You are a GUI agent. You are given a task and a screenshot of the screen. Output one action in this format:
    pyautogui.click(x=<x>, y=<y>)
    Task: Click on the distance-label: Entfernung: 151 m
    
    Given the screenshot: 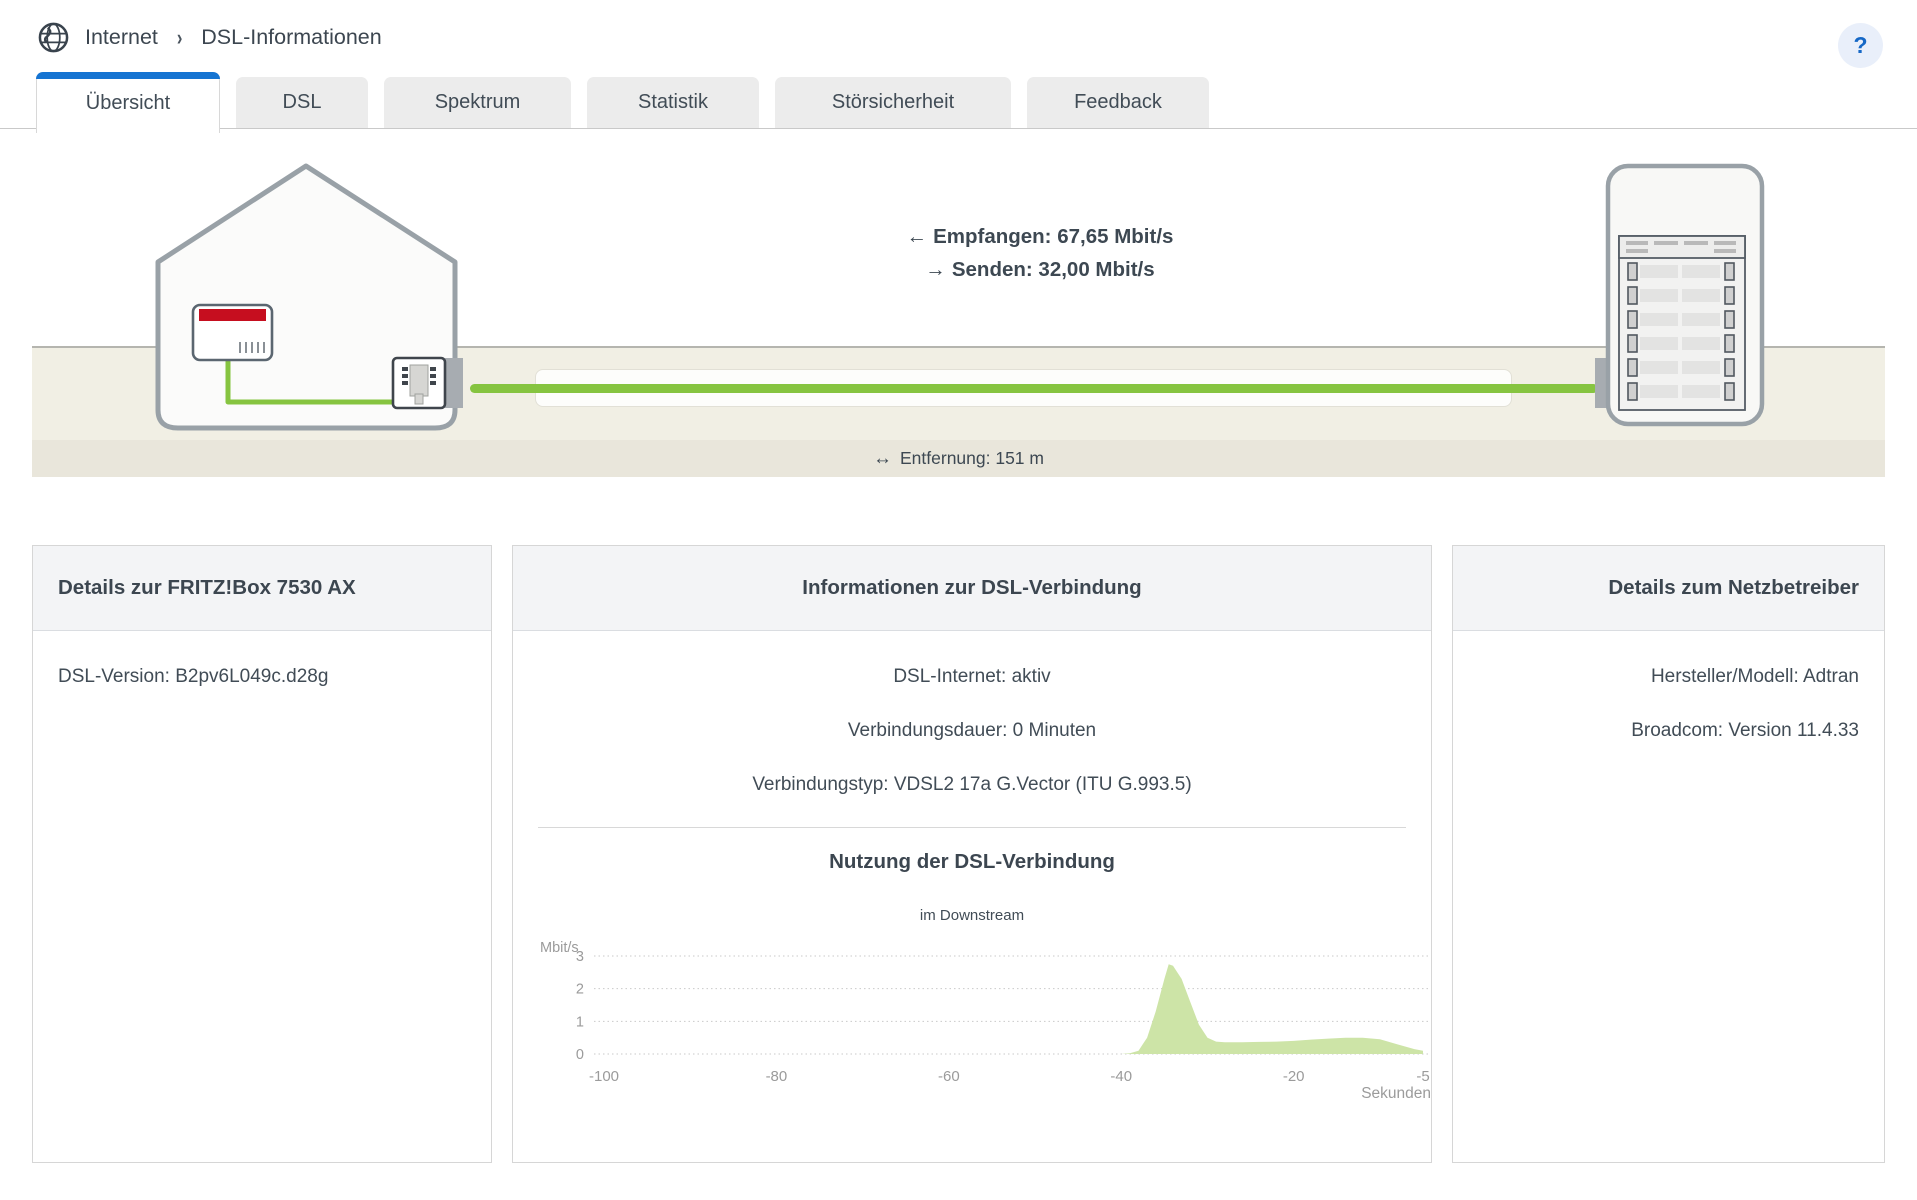 What is the action you would take?
    pyautogui.click(x=972, y=458)
    